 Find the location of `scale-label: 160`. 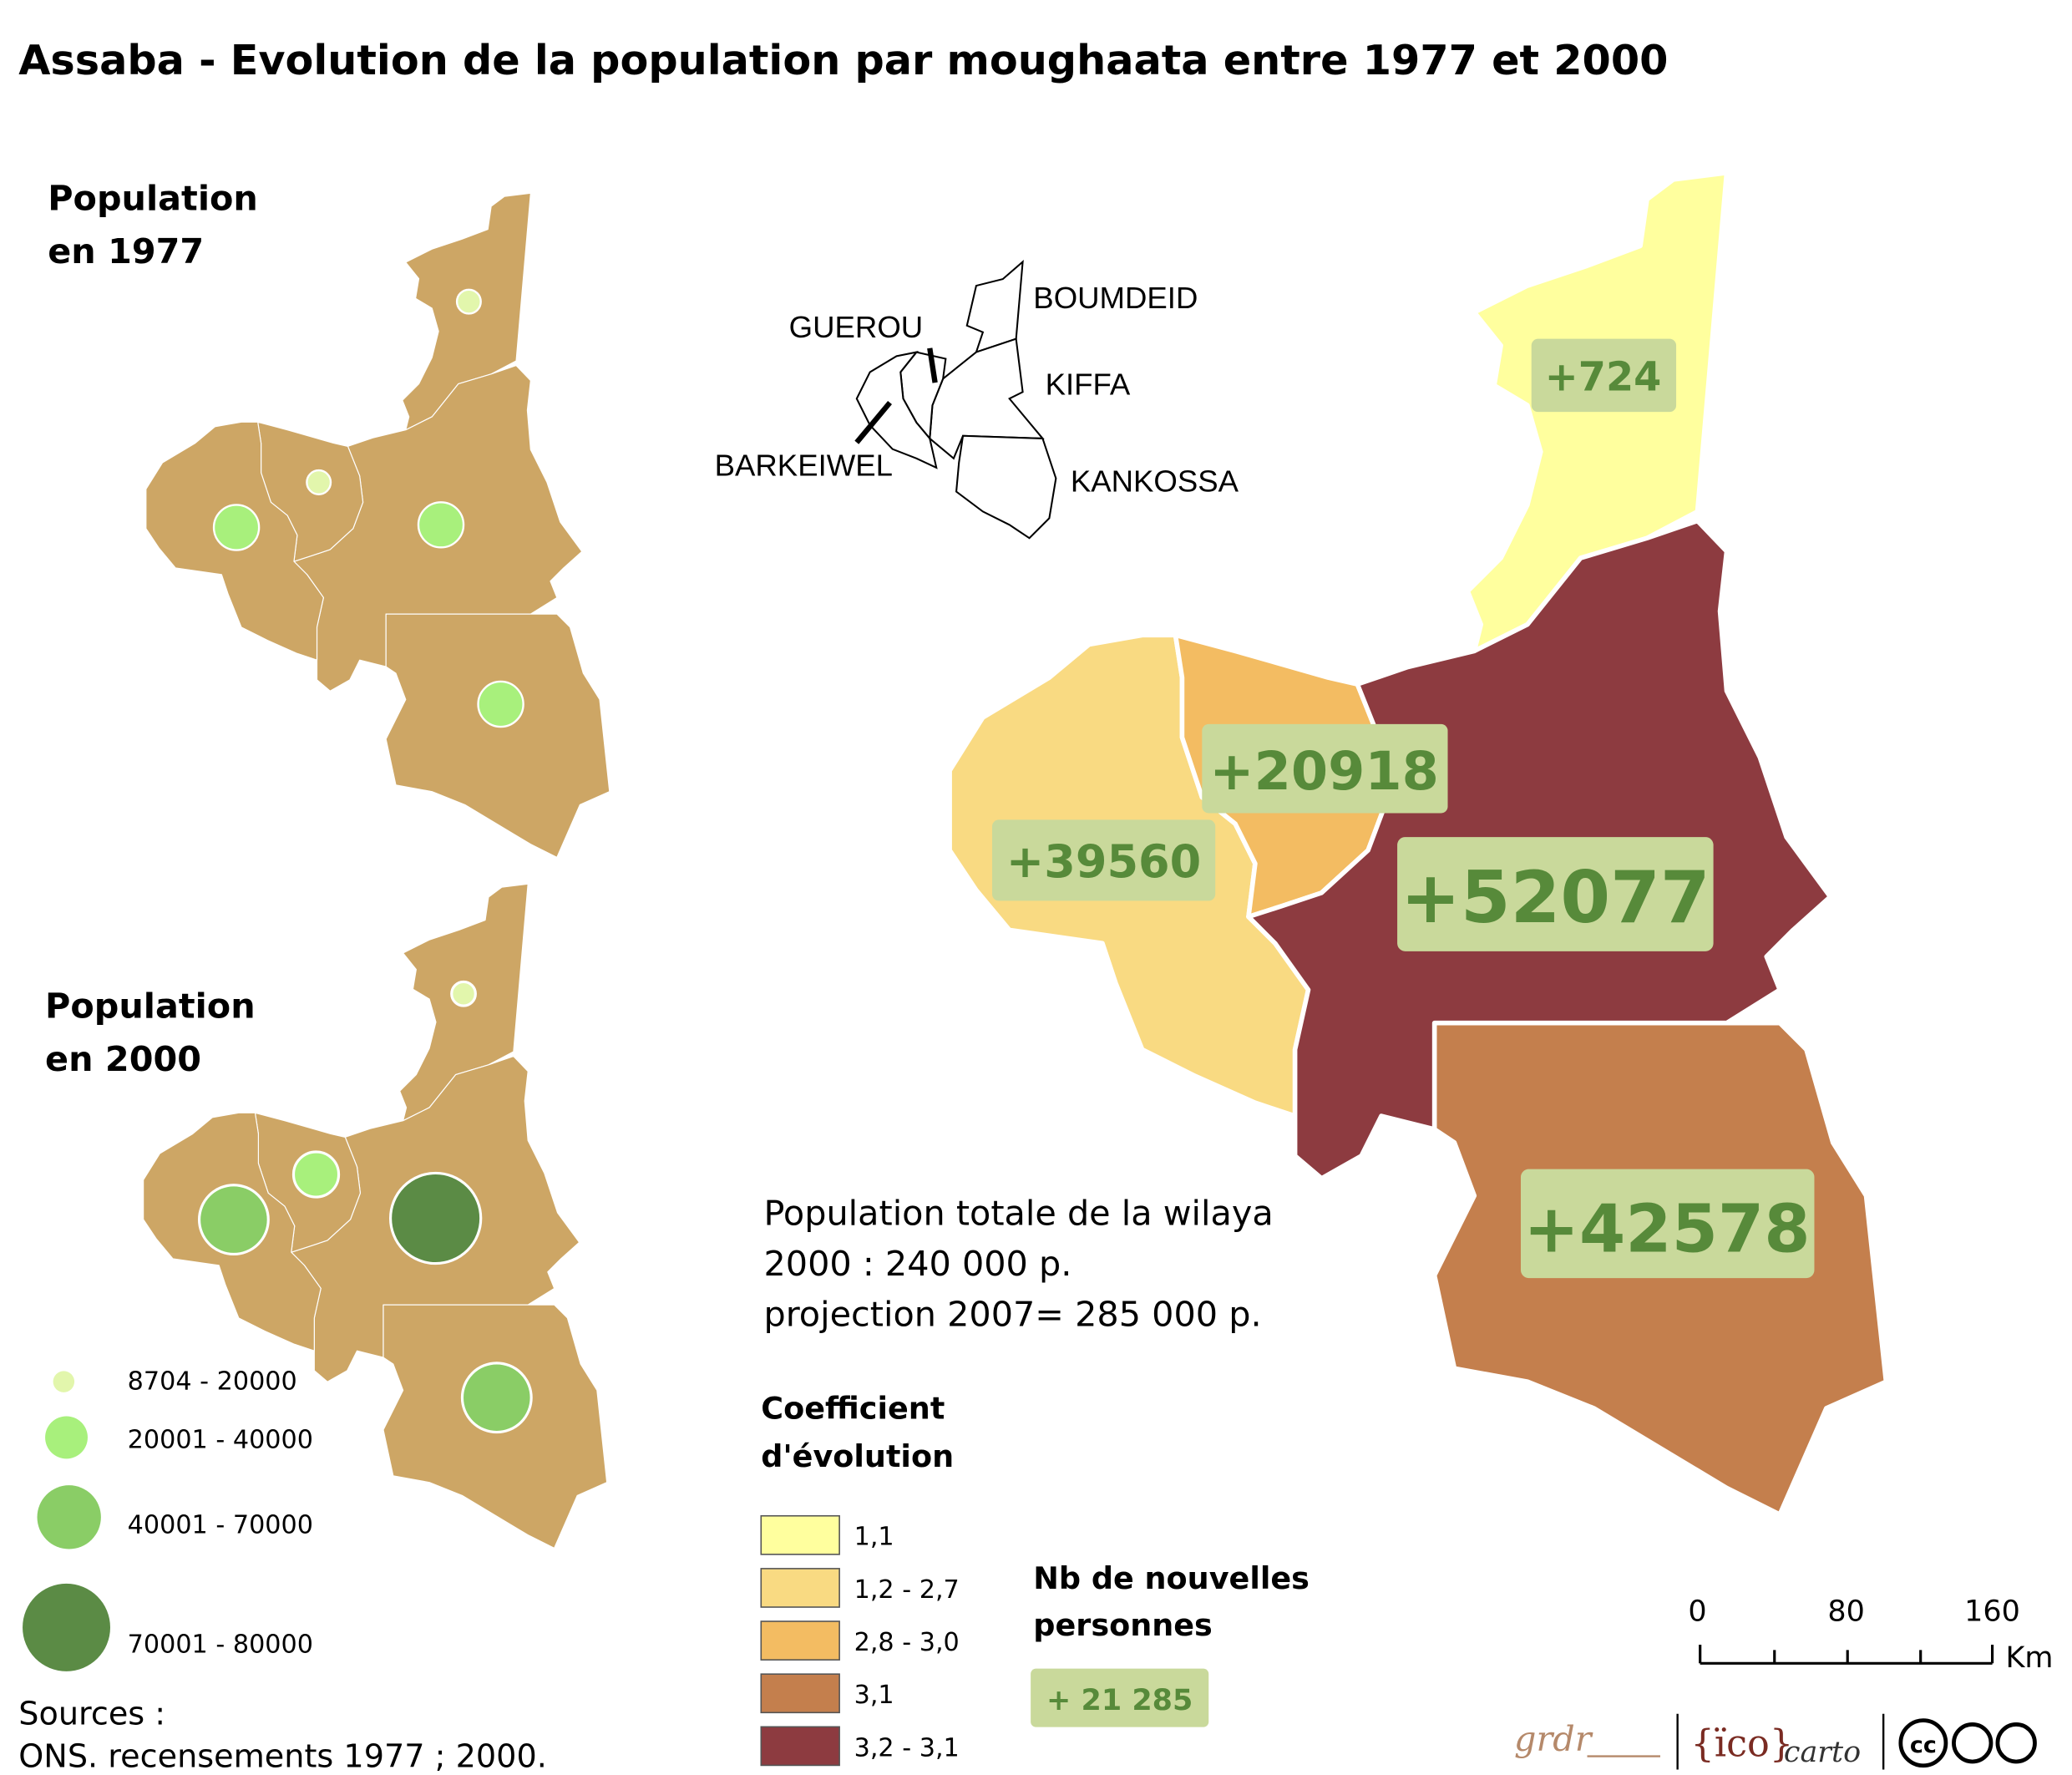

scale-label: 160 is located at coordinates (1992, 1611).